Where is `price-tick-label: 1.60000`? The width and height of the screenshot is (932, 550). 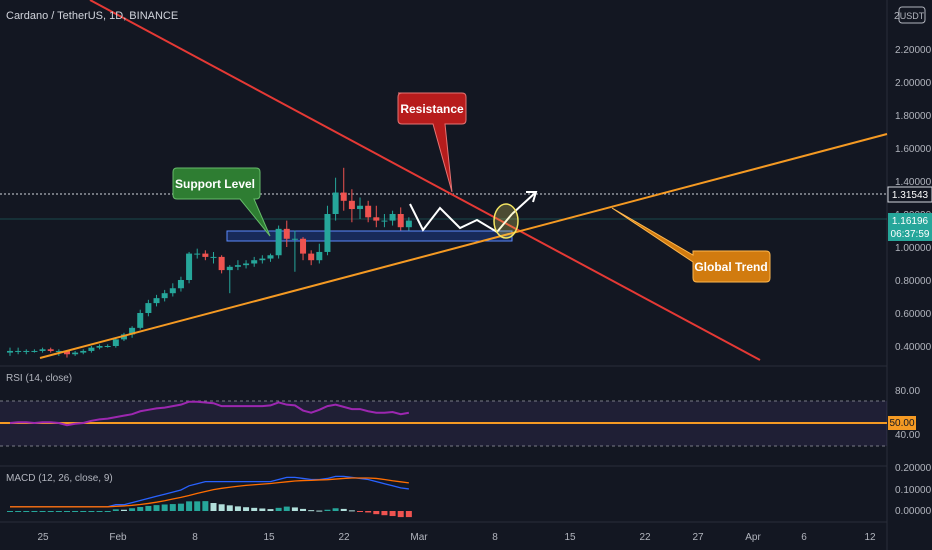 price-tick-label: 1.60000 is located at coordinates (913, 149).